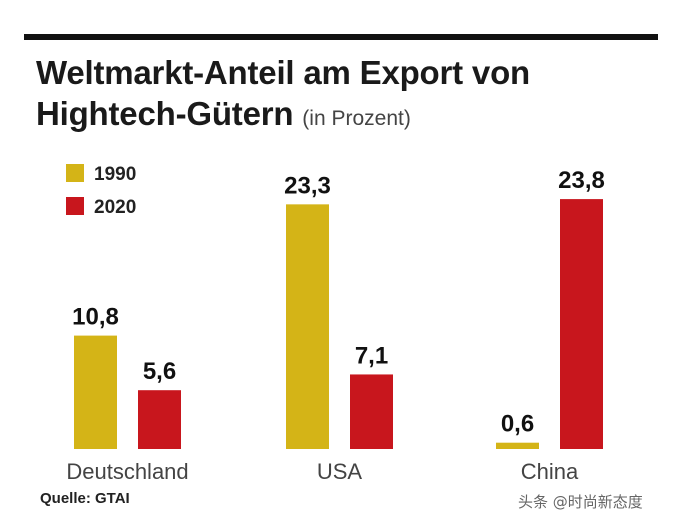  What do you see at coordinates (340, 471) in the screenshot?
I see `category-label-usa: USA` at bounding box center [340, 471].